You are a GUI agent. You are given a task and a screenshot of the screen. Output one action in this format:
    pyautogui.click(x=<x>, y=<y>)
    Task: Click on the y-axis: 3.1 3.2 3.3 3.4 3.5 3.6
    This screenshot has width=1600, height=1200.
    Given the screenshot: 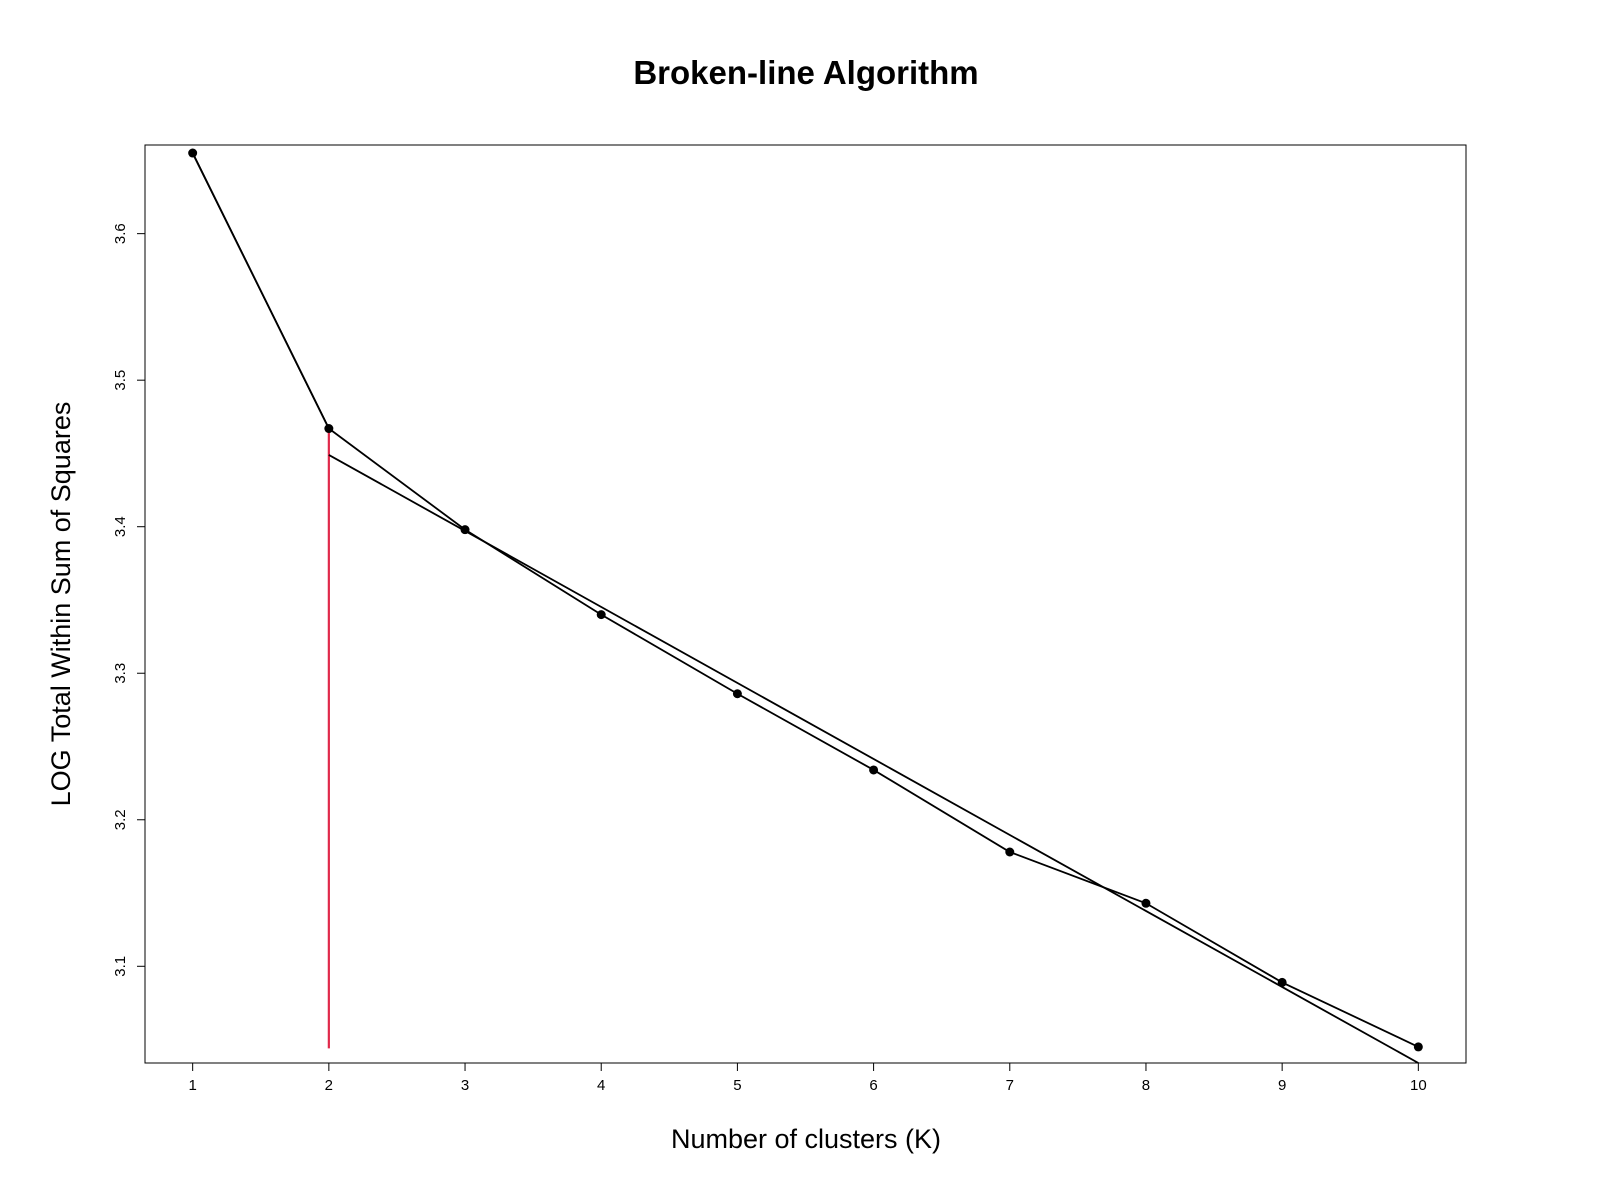 What is the action you would take?
    pyautogui.click(x=129, y=600)
    